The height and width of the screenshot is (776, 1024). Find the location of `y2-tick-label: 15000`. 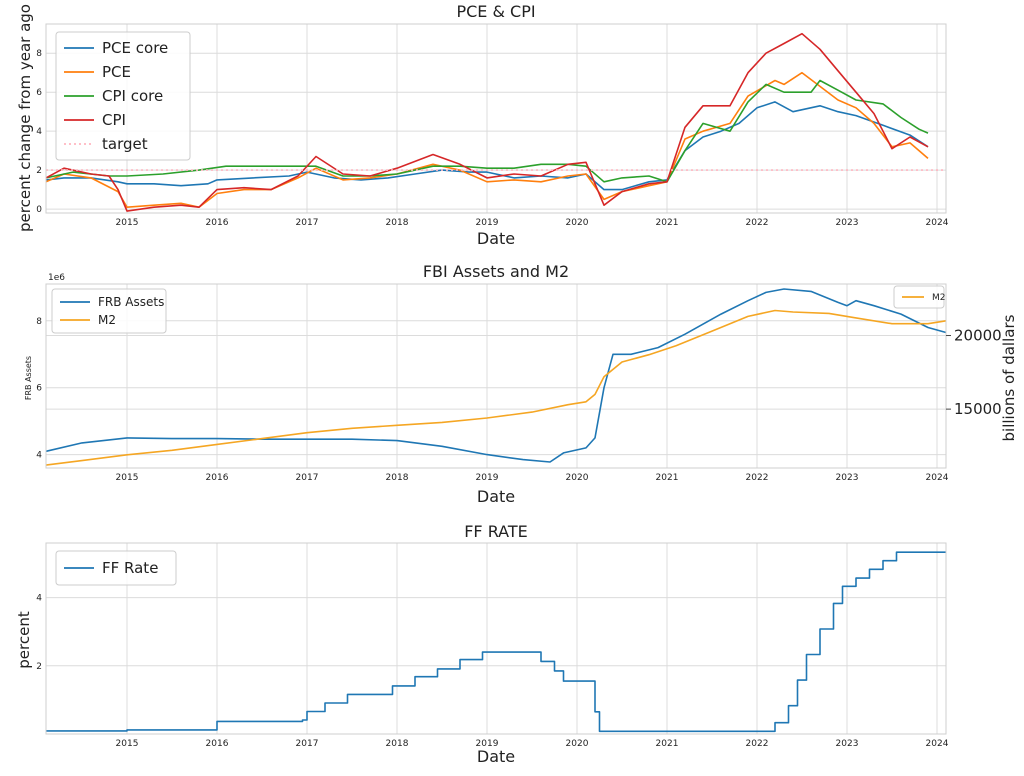

y2-tick-label: 15000 is located at coordinates (978, 409).